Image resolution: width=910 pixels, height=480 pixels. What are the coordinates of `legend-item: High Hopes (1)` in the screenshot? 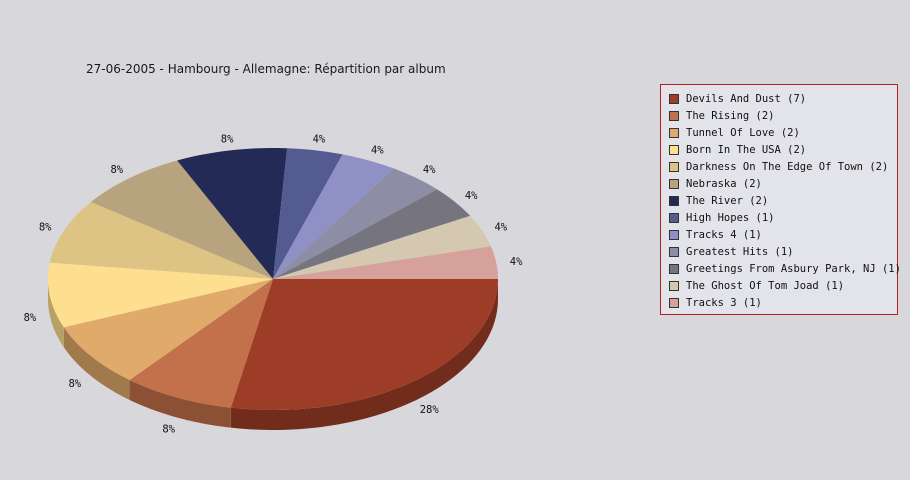 It's located at (722, 218).